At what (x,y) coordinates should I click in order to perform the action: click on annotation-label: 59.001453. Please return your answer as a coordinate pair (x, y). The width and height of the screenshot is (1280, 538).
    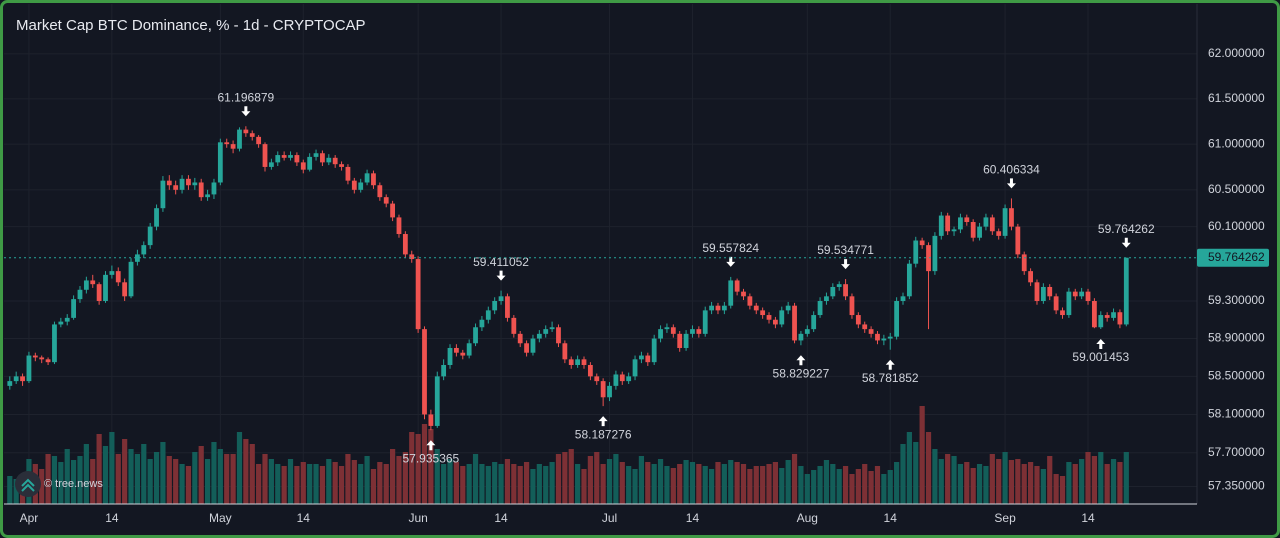
    Looking at the image, I should click on (1100, 357).